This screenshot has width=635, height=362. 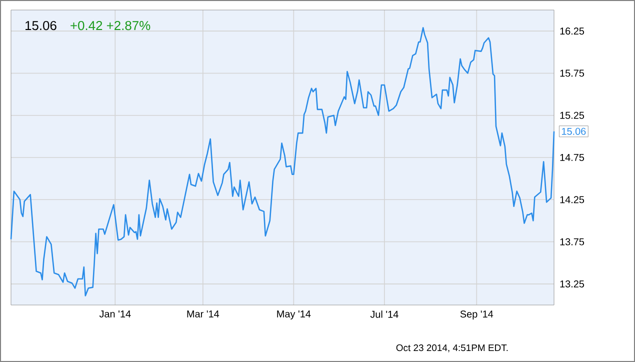 I want to click on text: +0.42 +2.87%, so click(x=110, y=25).